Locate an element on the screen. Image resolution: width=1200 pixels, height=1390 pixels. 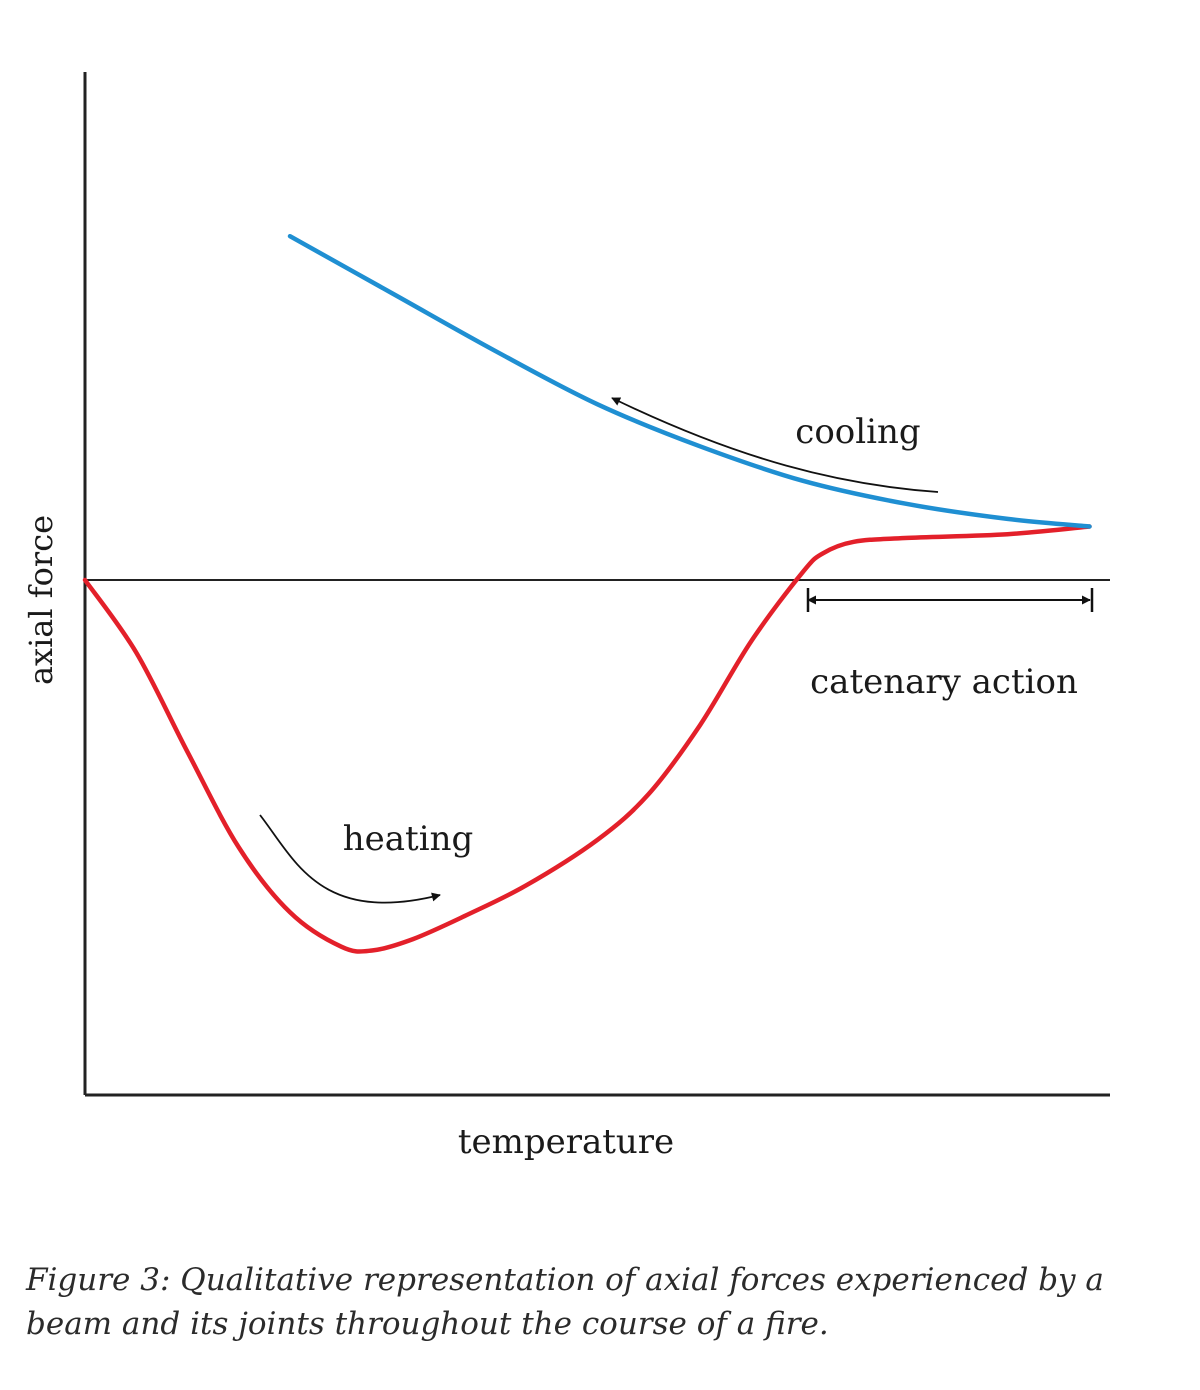
x-axis-label: temperature is located at coordinates (566, 1142).